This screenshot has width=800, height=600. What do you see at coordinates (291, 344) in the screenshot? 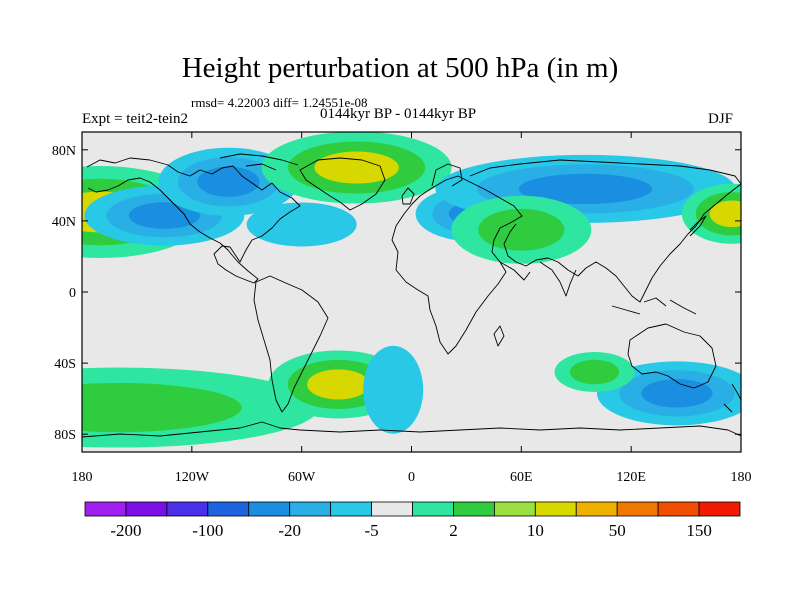
I see `coast-south-america` at bounding box center [291, 344].